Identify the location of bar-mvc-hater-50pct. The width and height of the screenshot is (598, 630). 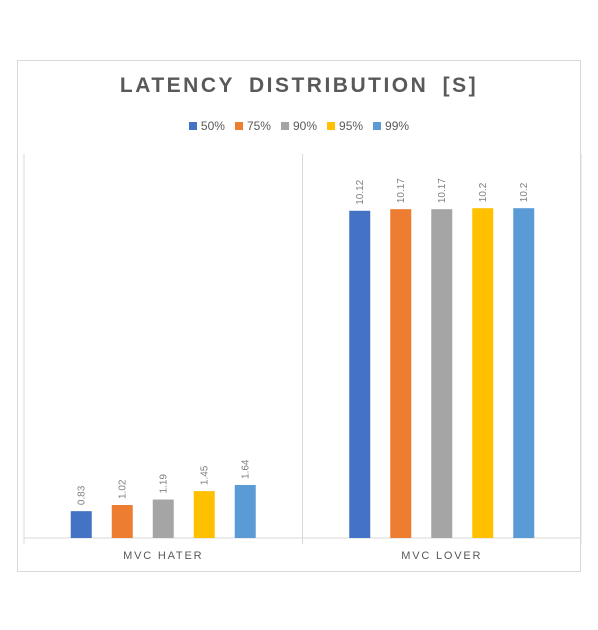
(81, 524).